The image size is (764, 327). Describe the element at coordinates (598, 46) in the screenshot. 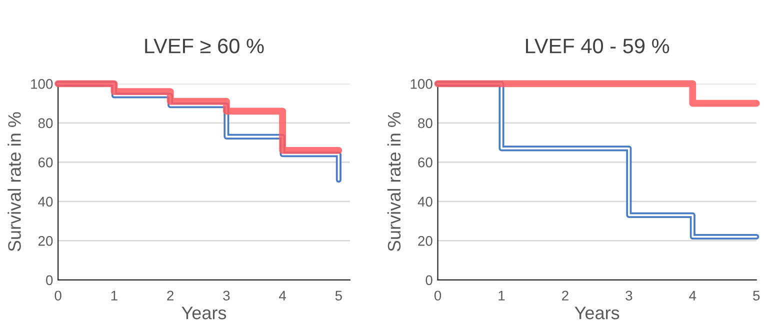

I see `chart-title: LVEF 40 - 59 %` at that location.